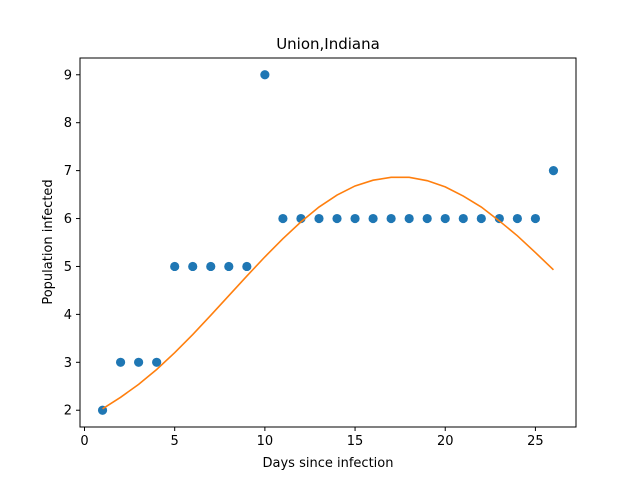  Describe the element at coordinates (68, 363) in the screenshot. I see `y-tick-label: 3` at that location.